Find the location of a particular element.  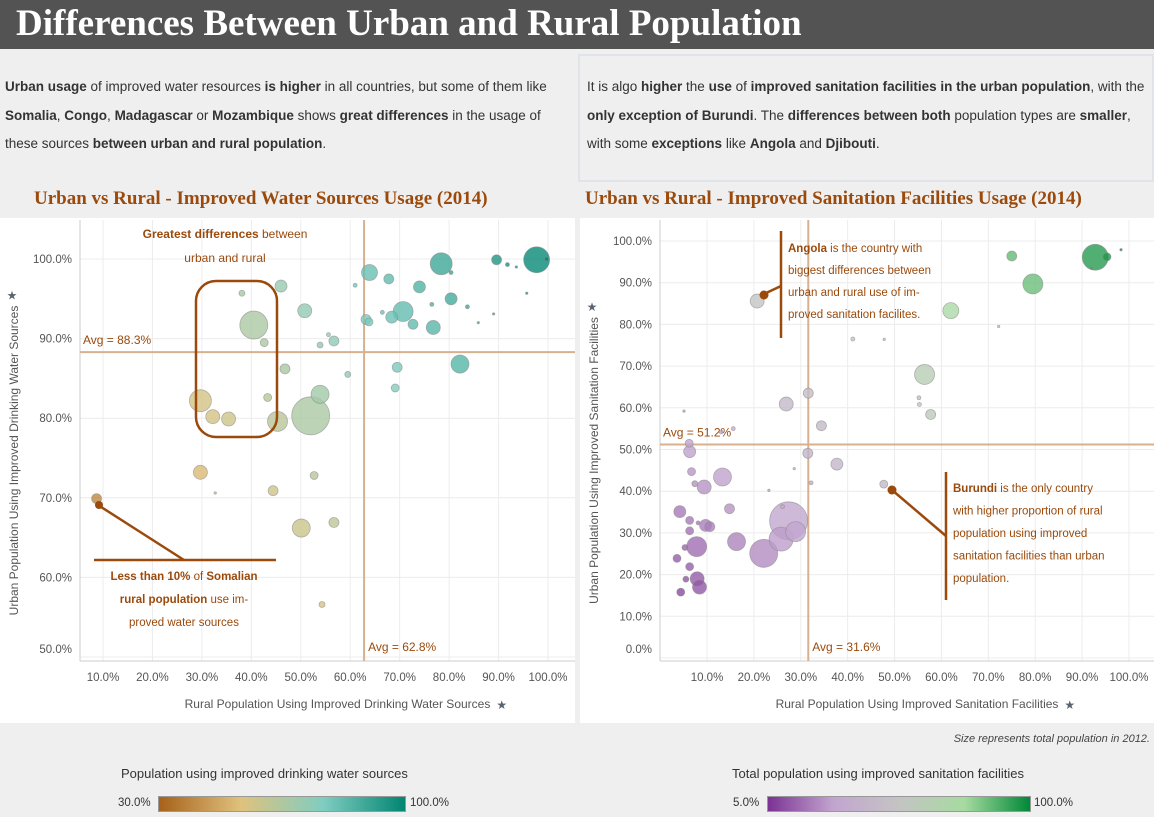

annotation-text: biggest differences between is located at coordinates (859, 271).